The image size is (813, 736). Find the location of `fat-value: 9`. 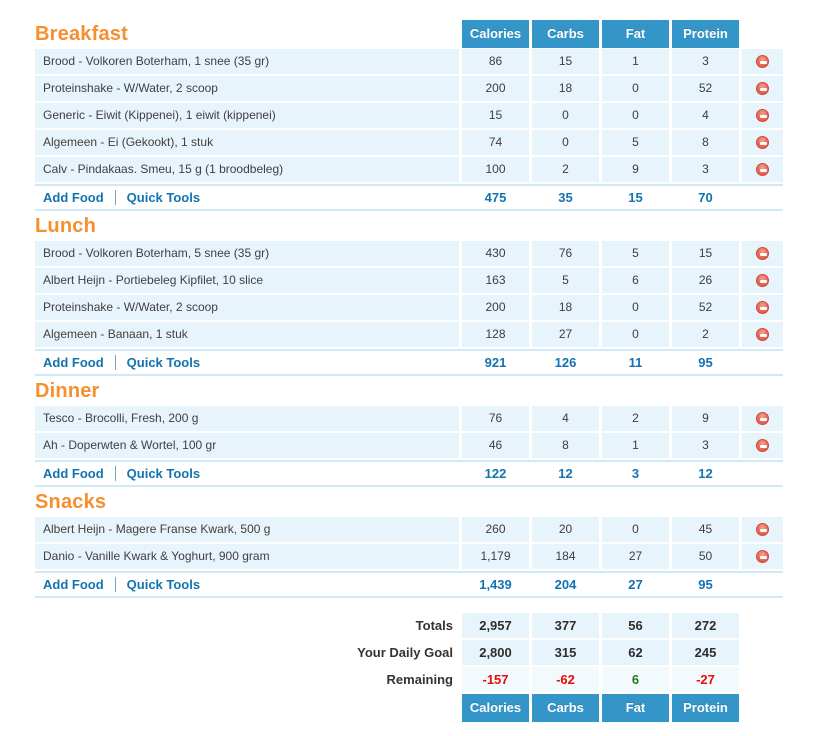

fat-value: 9 is located at coordinates (635, 169).